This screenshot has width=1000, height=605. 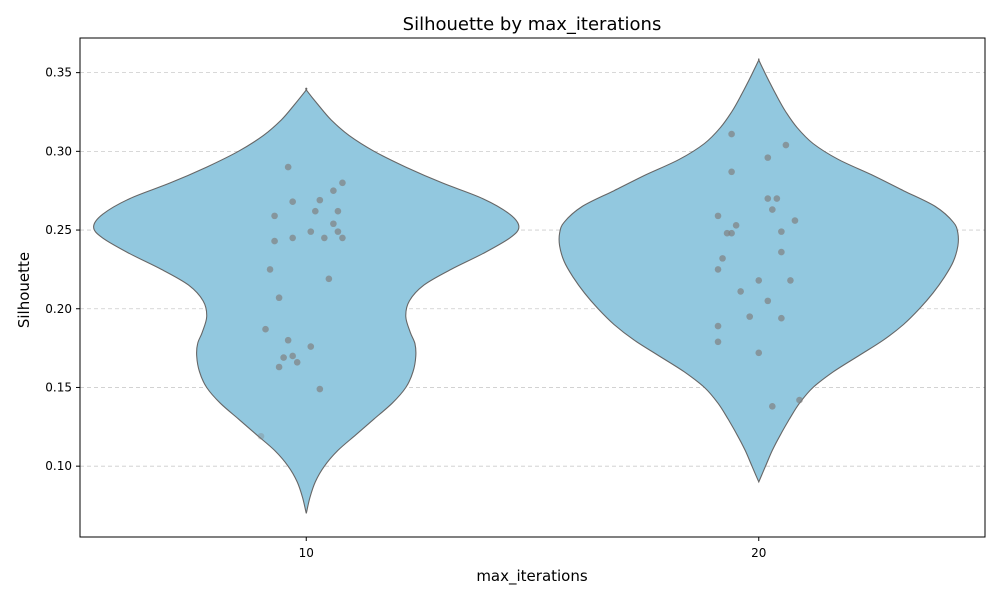 I want to click on chart-title: Silhouette by max_iterations, so click(x=532, y=24).